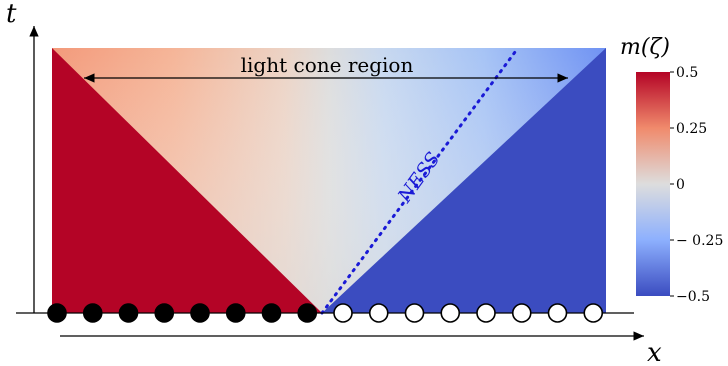 Image resolution: width=728 pixels, height=366 pixels. I want to click on colorbar-ticks: 0.5 0.25 0 − 0.25 −0.5, so click(696, 185).